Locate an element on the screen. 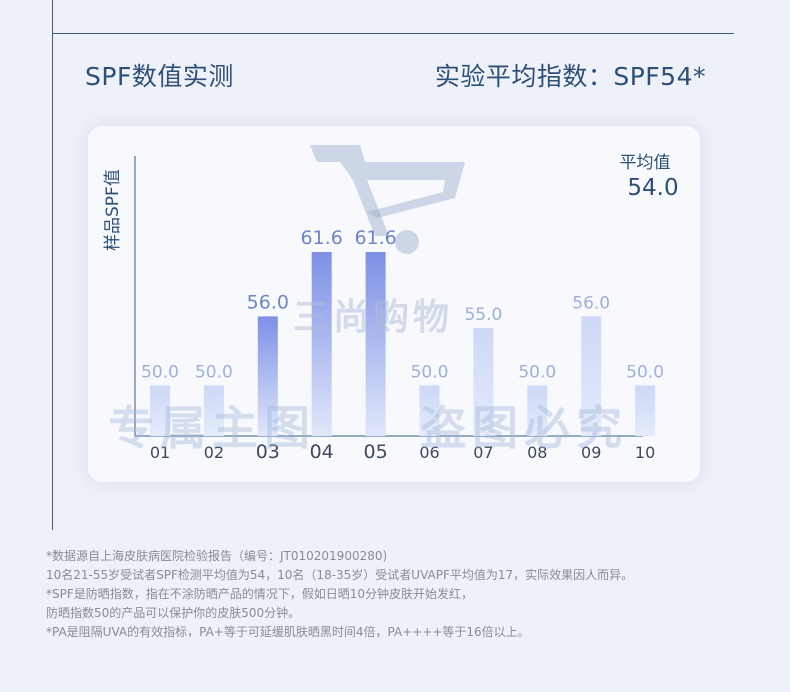 The image size is (790, 692). data-label-03: 56.0 is located at coordinates (268, 302).